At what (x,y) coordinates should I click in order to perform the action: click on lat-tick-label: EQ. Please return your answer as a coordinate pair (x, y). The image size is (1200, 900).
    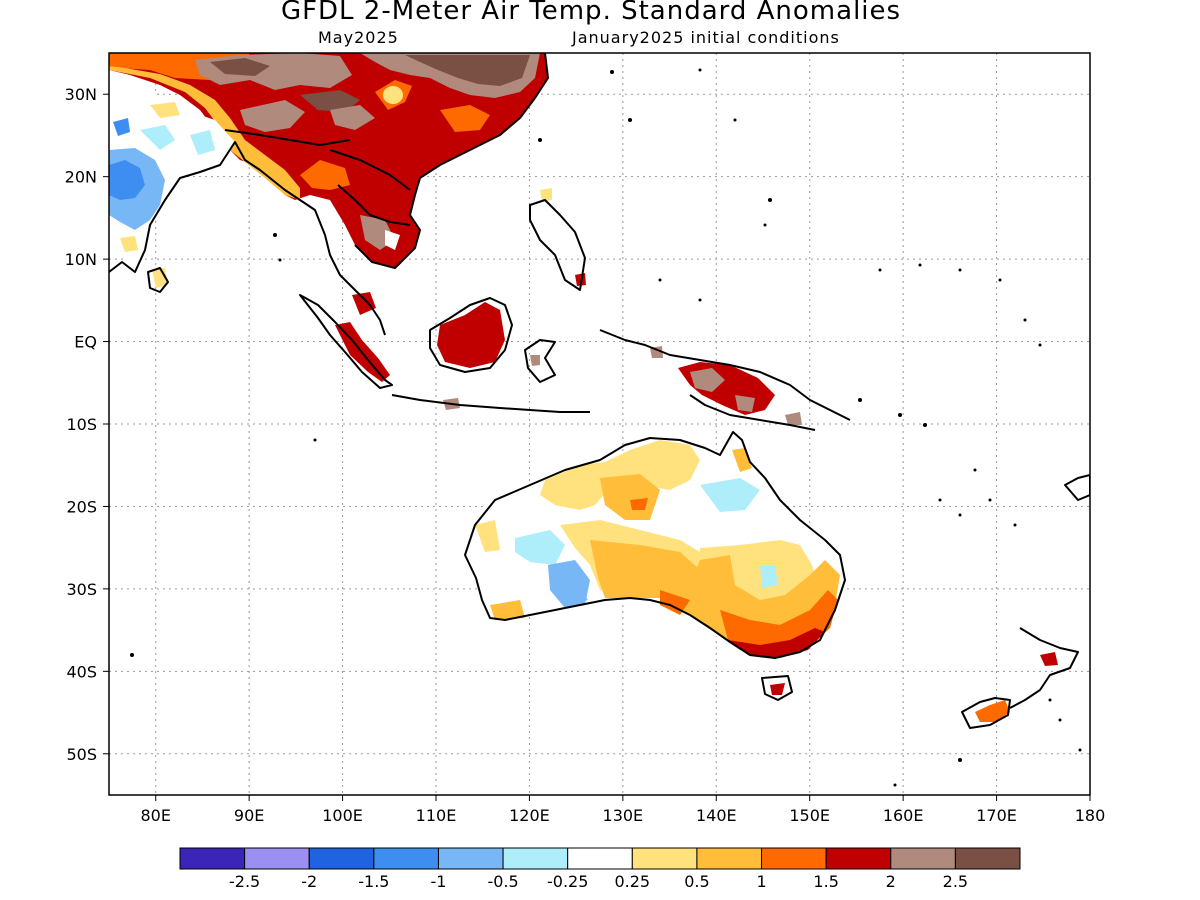
    Looking at the image, I should click on (85, 342).